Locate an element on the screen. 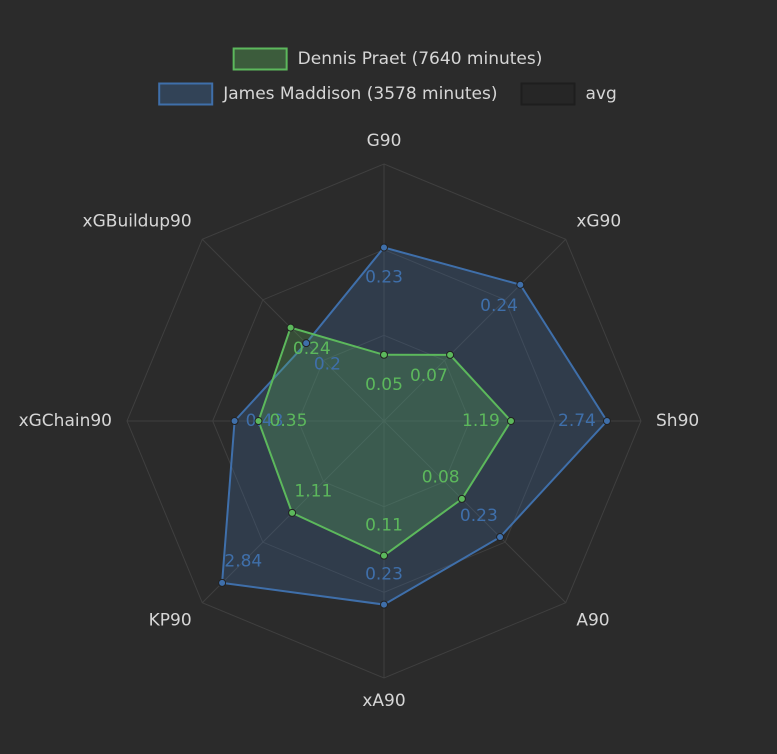  value-label: 0.05 is located at coordinates (384, 385).